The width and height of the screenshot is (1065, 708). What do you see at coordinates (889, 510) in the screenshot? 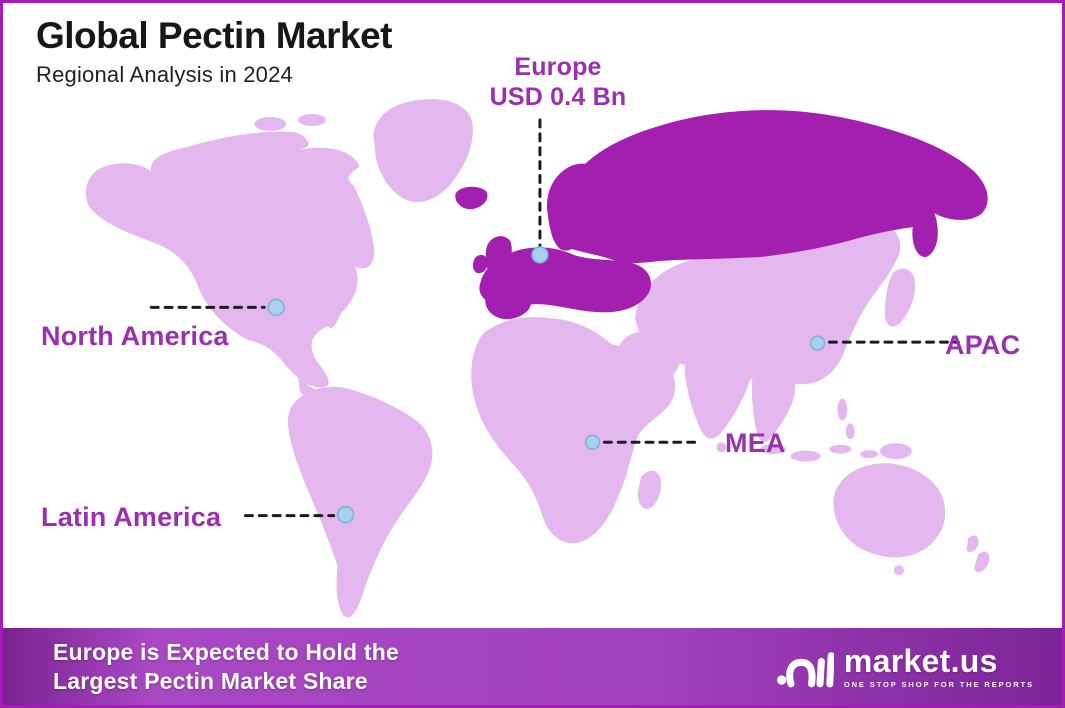
I see `continent-australia` at bounding box center [889, 510].